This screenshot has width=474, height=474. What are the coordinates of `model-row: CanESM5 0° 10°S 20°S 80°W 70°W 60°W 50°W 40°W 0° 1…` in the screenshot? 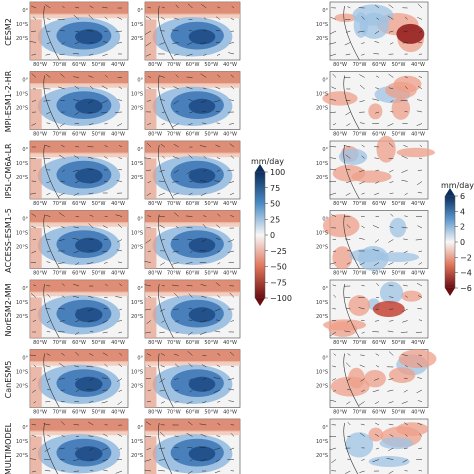 It's located at (220, 382).